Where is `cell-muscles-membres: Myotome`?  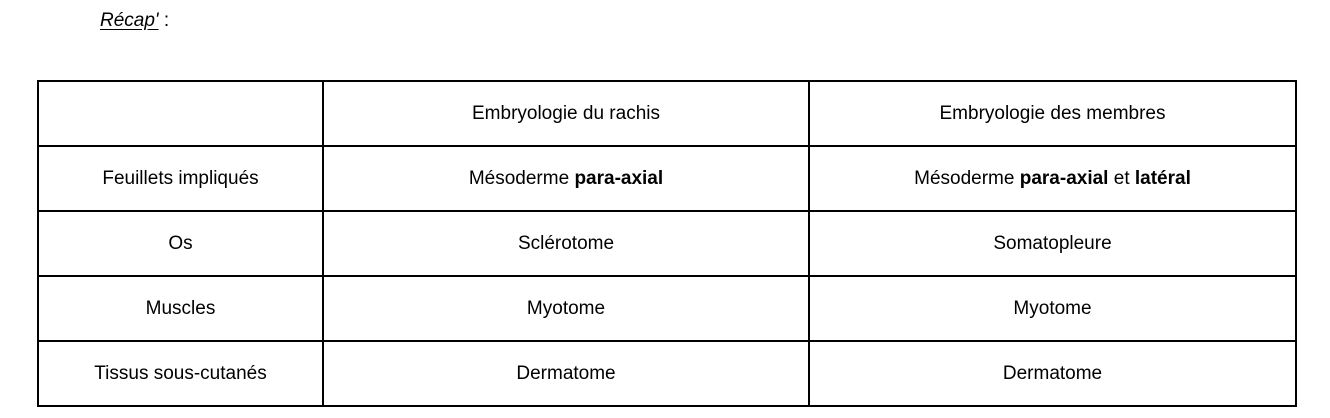
cell-muscles-membres: Myotome is located at coordinates (1052, 308).